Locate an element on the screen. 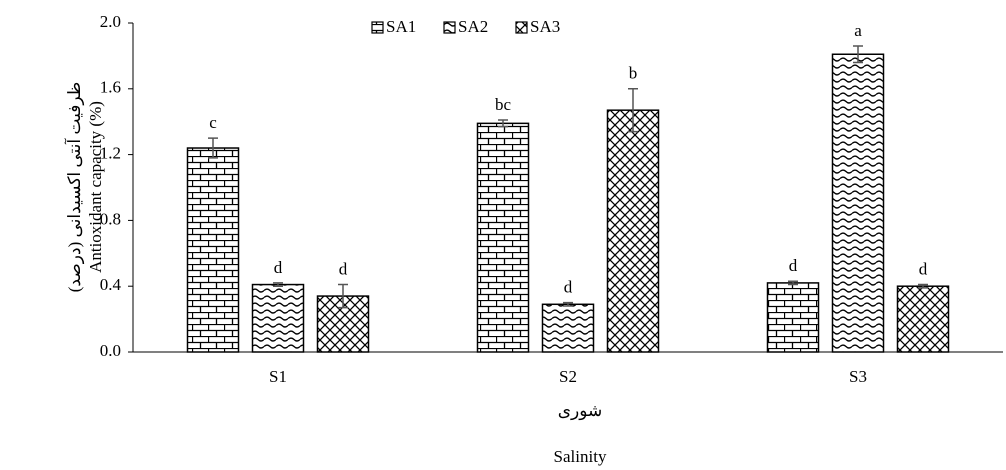 The height and width of the screenshot is (470, 1006). x-tick-label: S2 is located at coordinates (568, 376).